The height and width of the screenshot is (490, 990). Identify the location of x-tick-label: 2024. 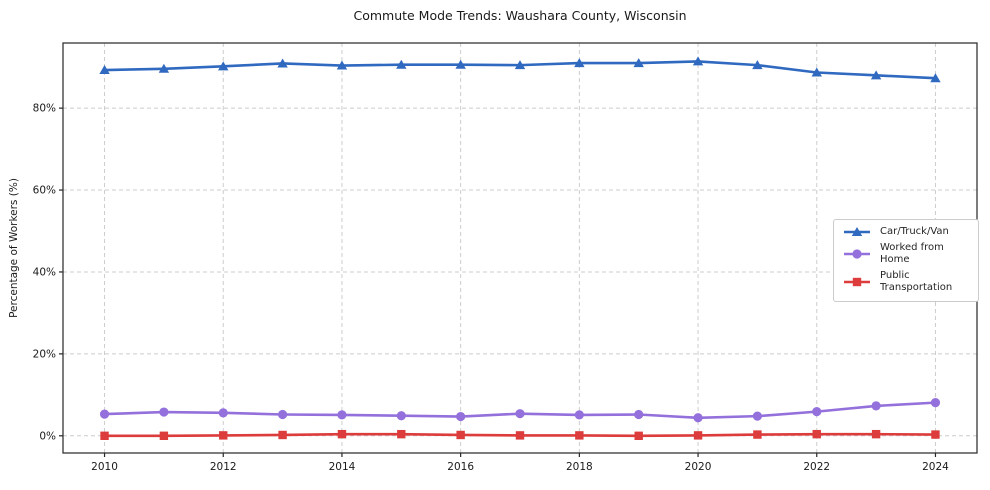
(935, 467).